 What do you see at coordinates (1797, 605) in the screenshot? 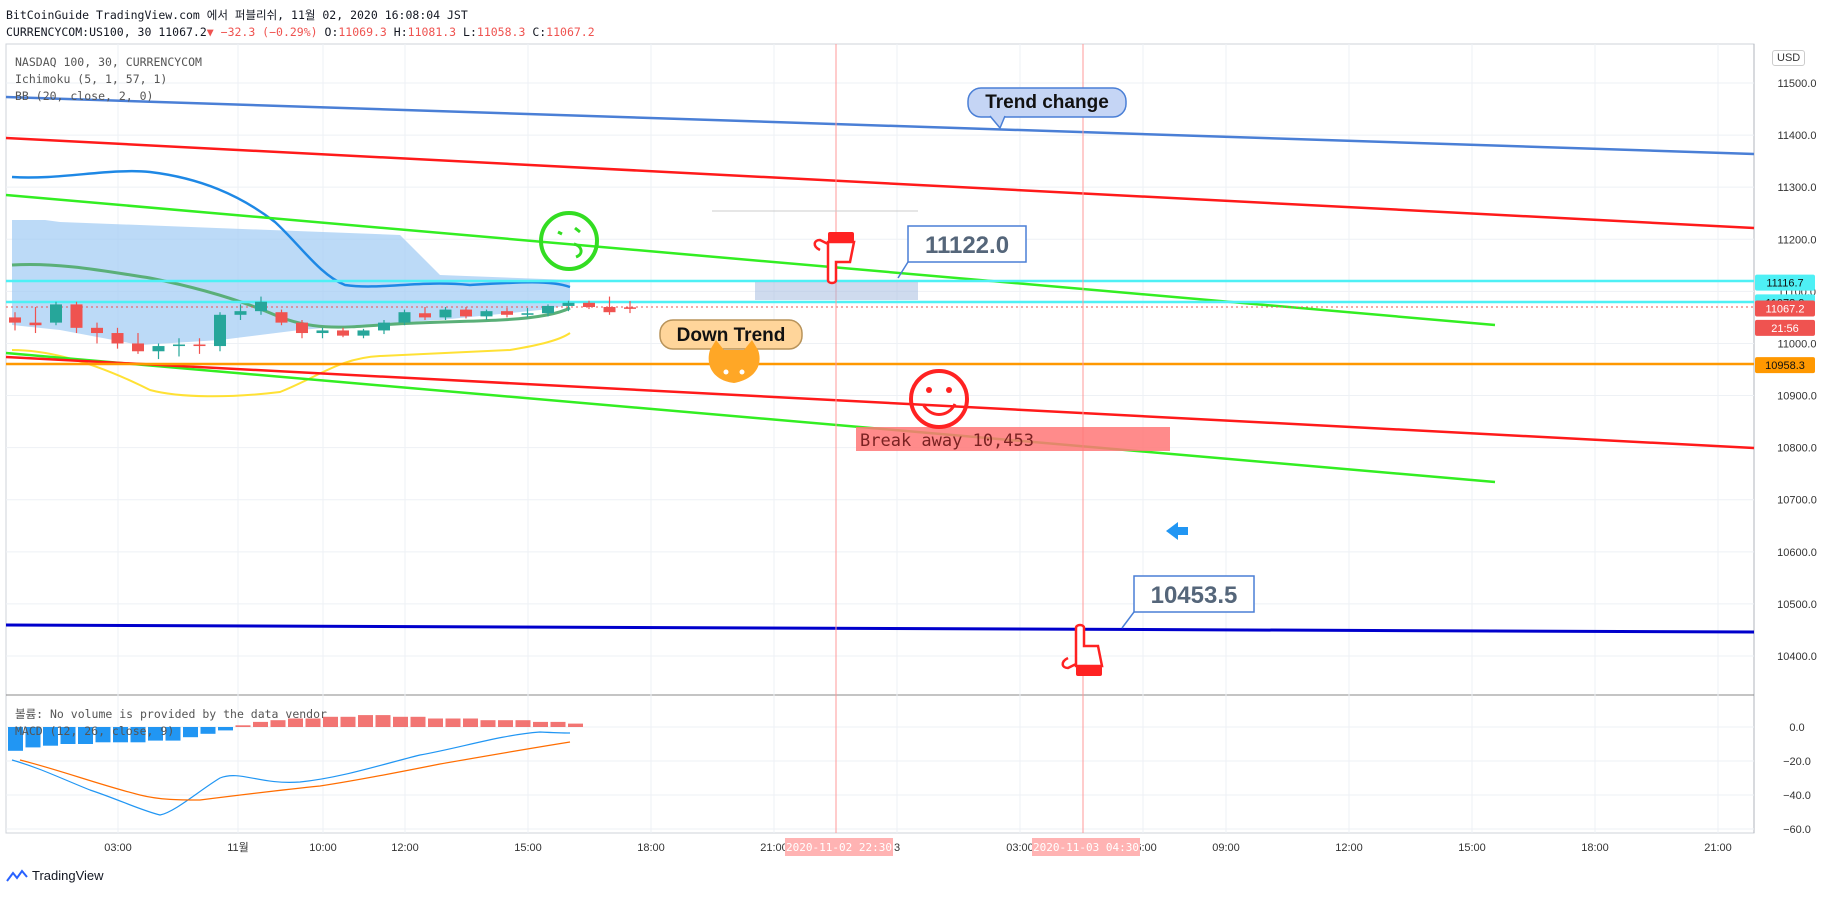
I see `price-tick-label: 10500.0` at bounding box center [1797, 605].